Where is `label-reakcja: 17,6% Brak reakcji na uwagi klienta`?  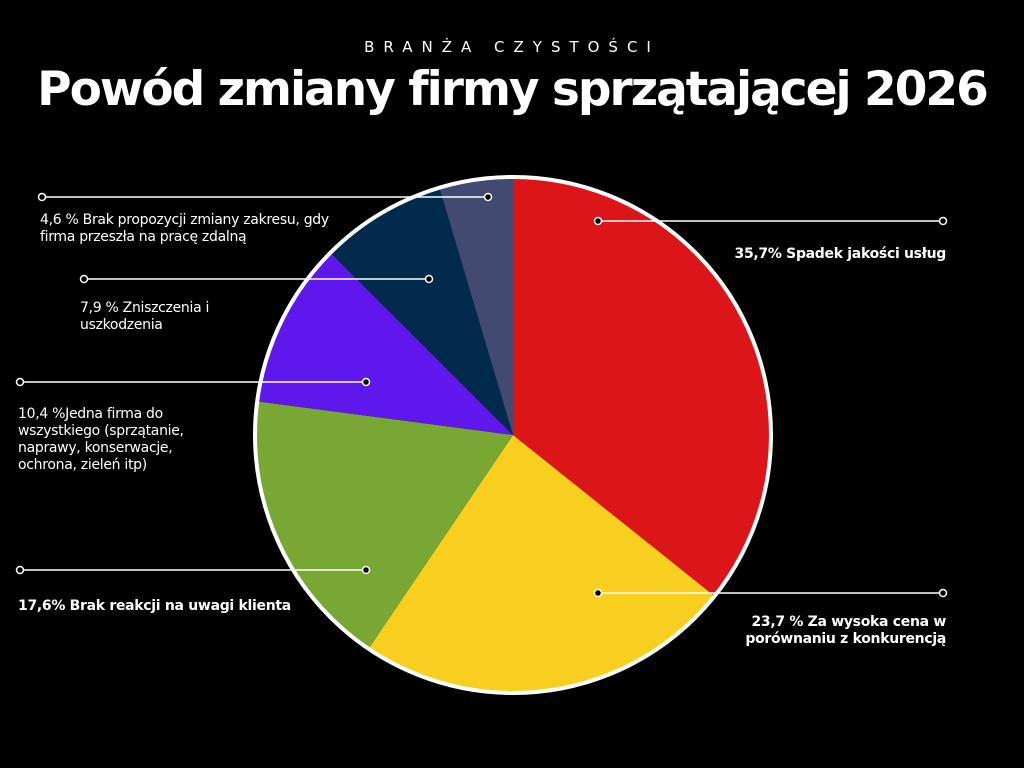 label-reakcja: 17,6% Brak reakcji na uwagi klienta is located at coordinates (154, 606).